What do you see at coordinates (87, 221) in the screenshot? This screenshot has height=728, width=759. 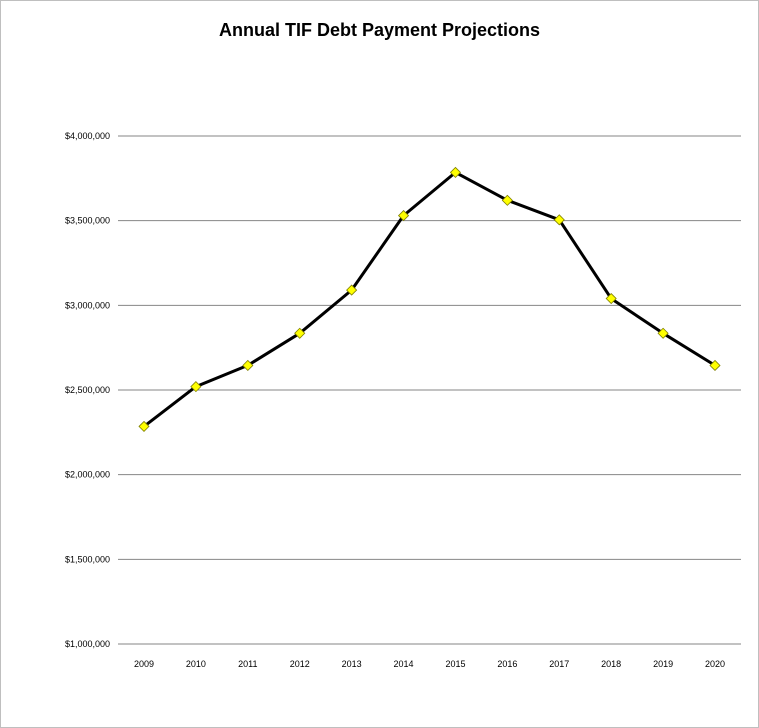 I see `y-tick-label: $3,500,000` at bounding box center [87, 221].